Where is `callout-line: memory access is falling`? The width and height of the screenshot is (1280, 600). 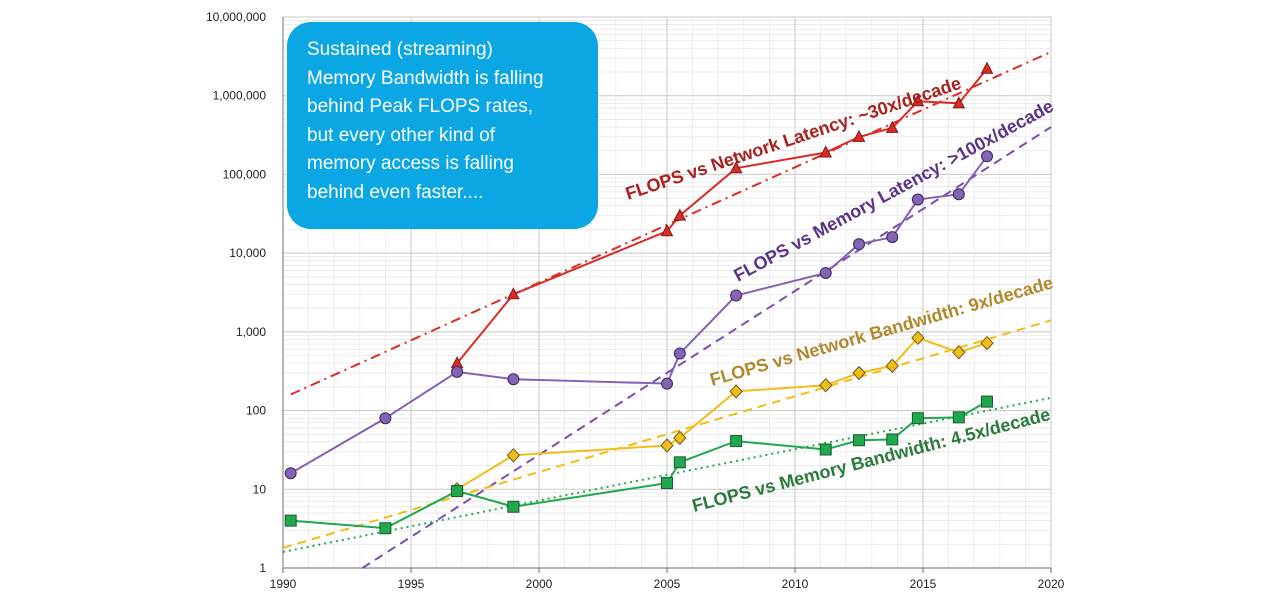
callout-line: memory access is falling is located at coordinates (410, 163).